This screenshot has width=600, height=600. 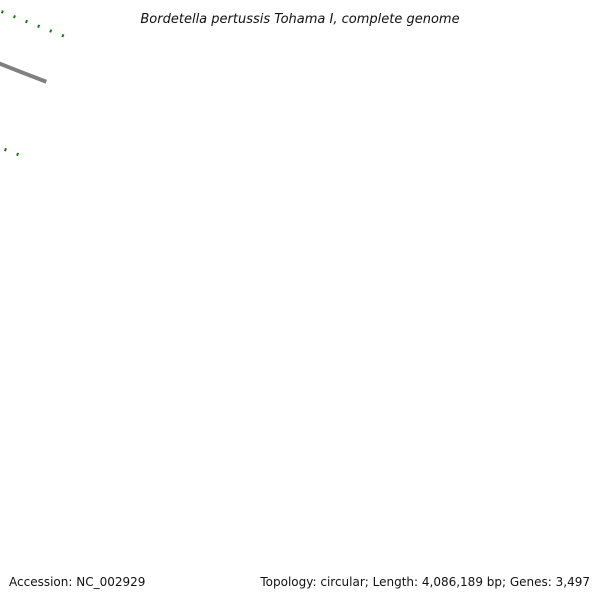 I want to click on inner-scale-ring, so click(x=32, y=23).